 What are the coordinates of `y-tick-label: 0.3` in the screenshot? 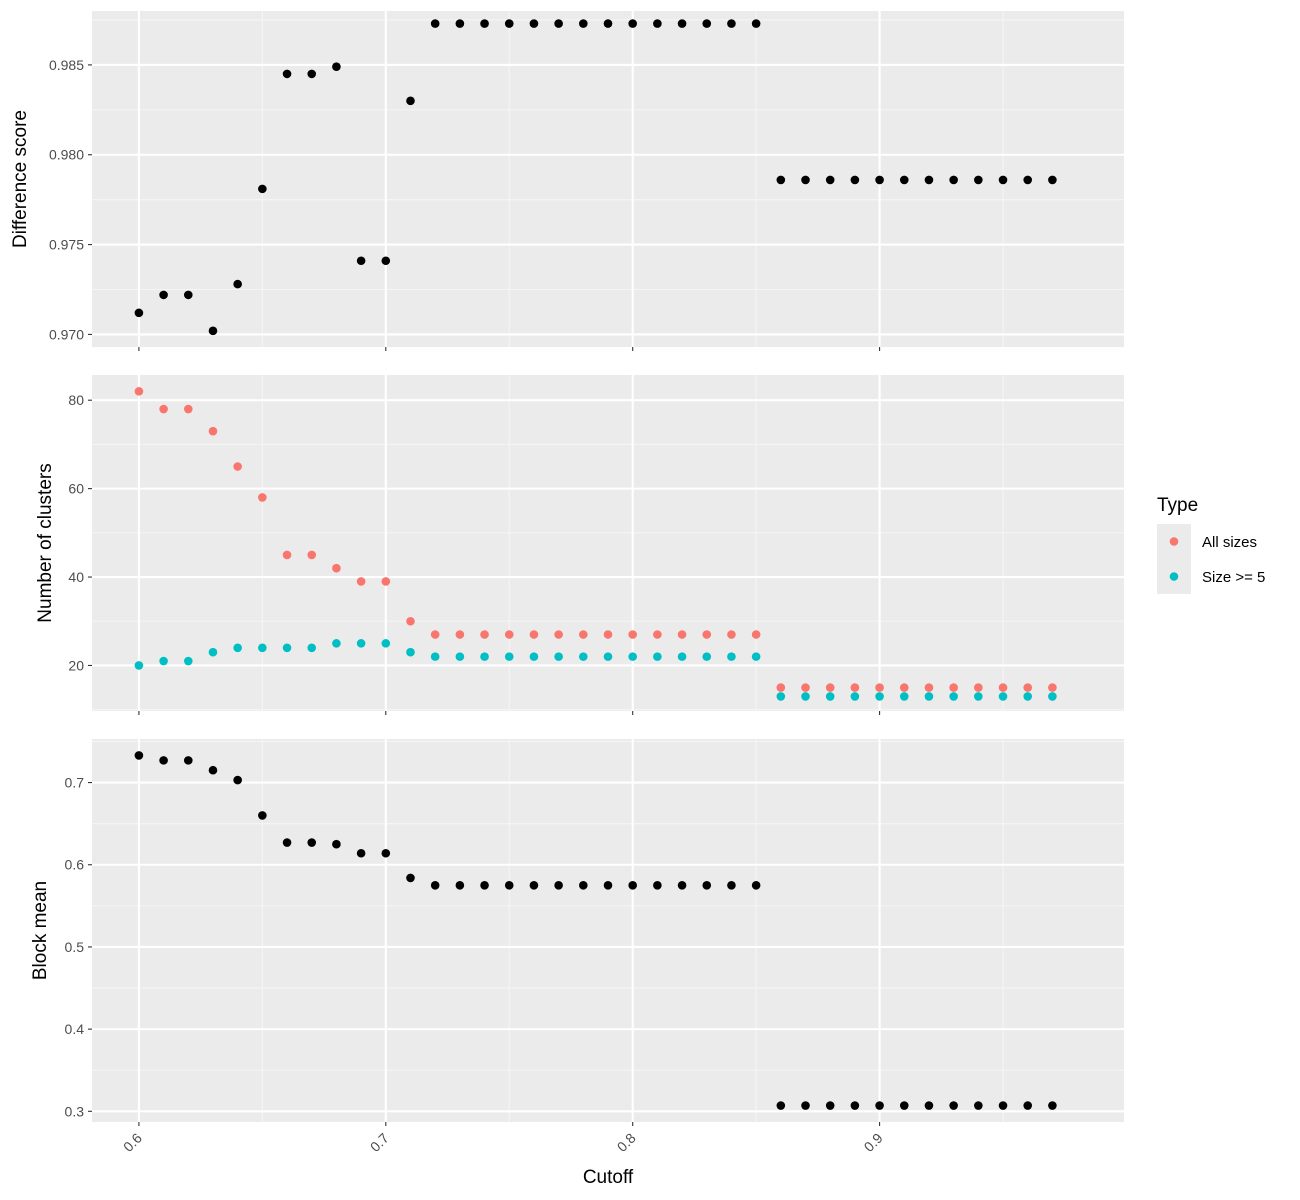 It's located at (75, 1111).